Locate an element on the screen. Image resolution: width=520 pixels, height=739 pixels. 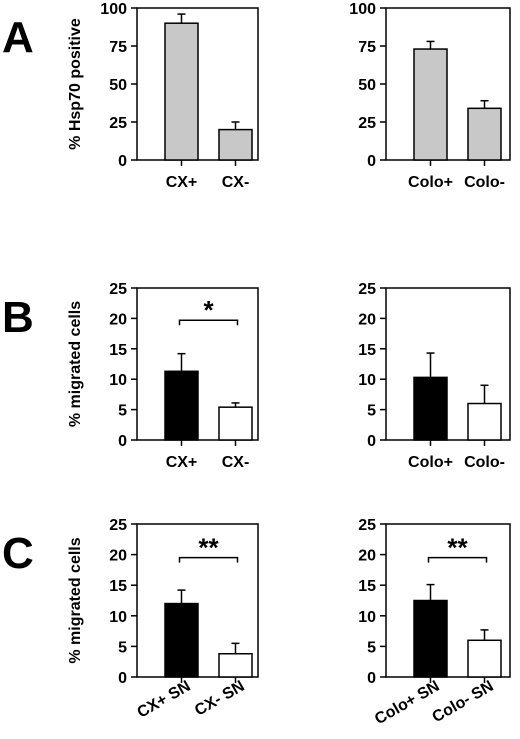
chart-3-significance-label: * is located at coordinates (208, 310).